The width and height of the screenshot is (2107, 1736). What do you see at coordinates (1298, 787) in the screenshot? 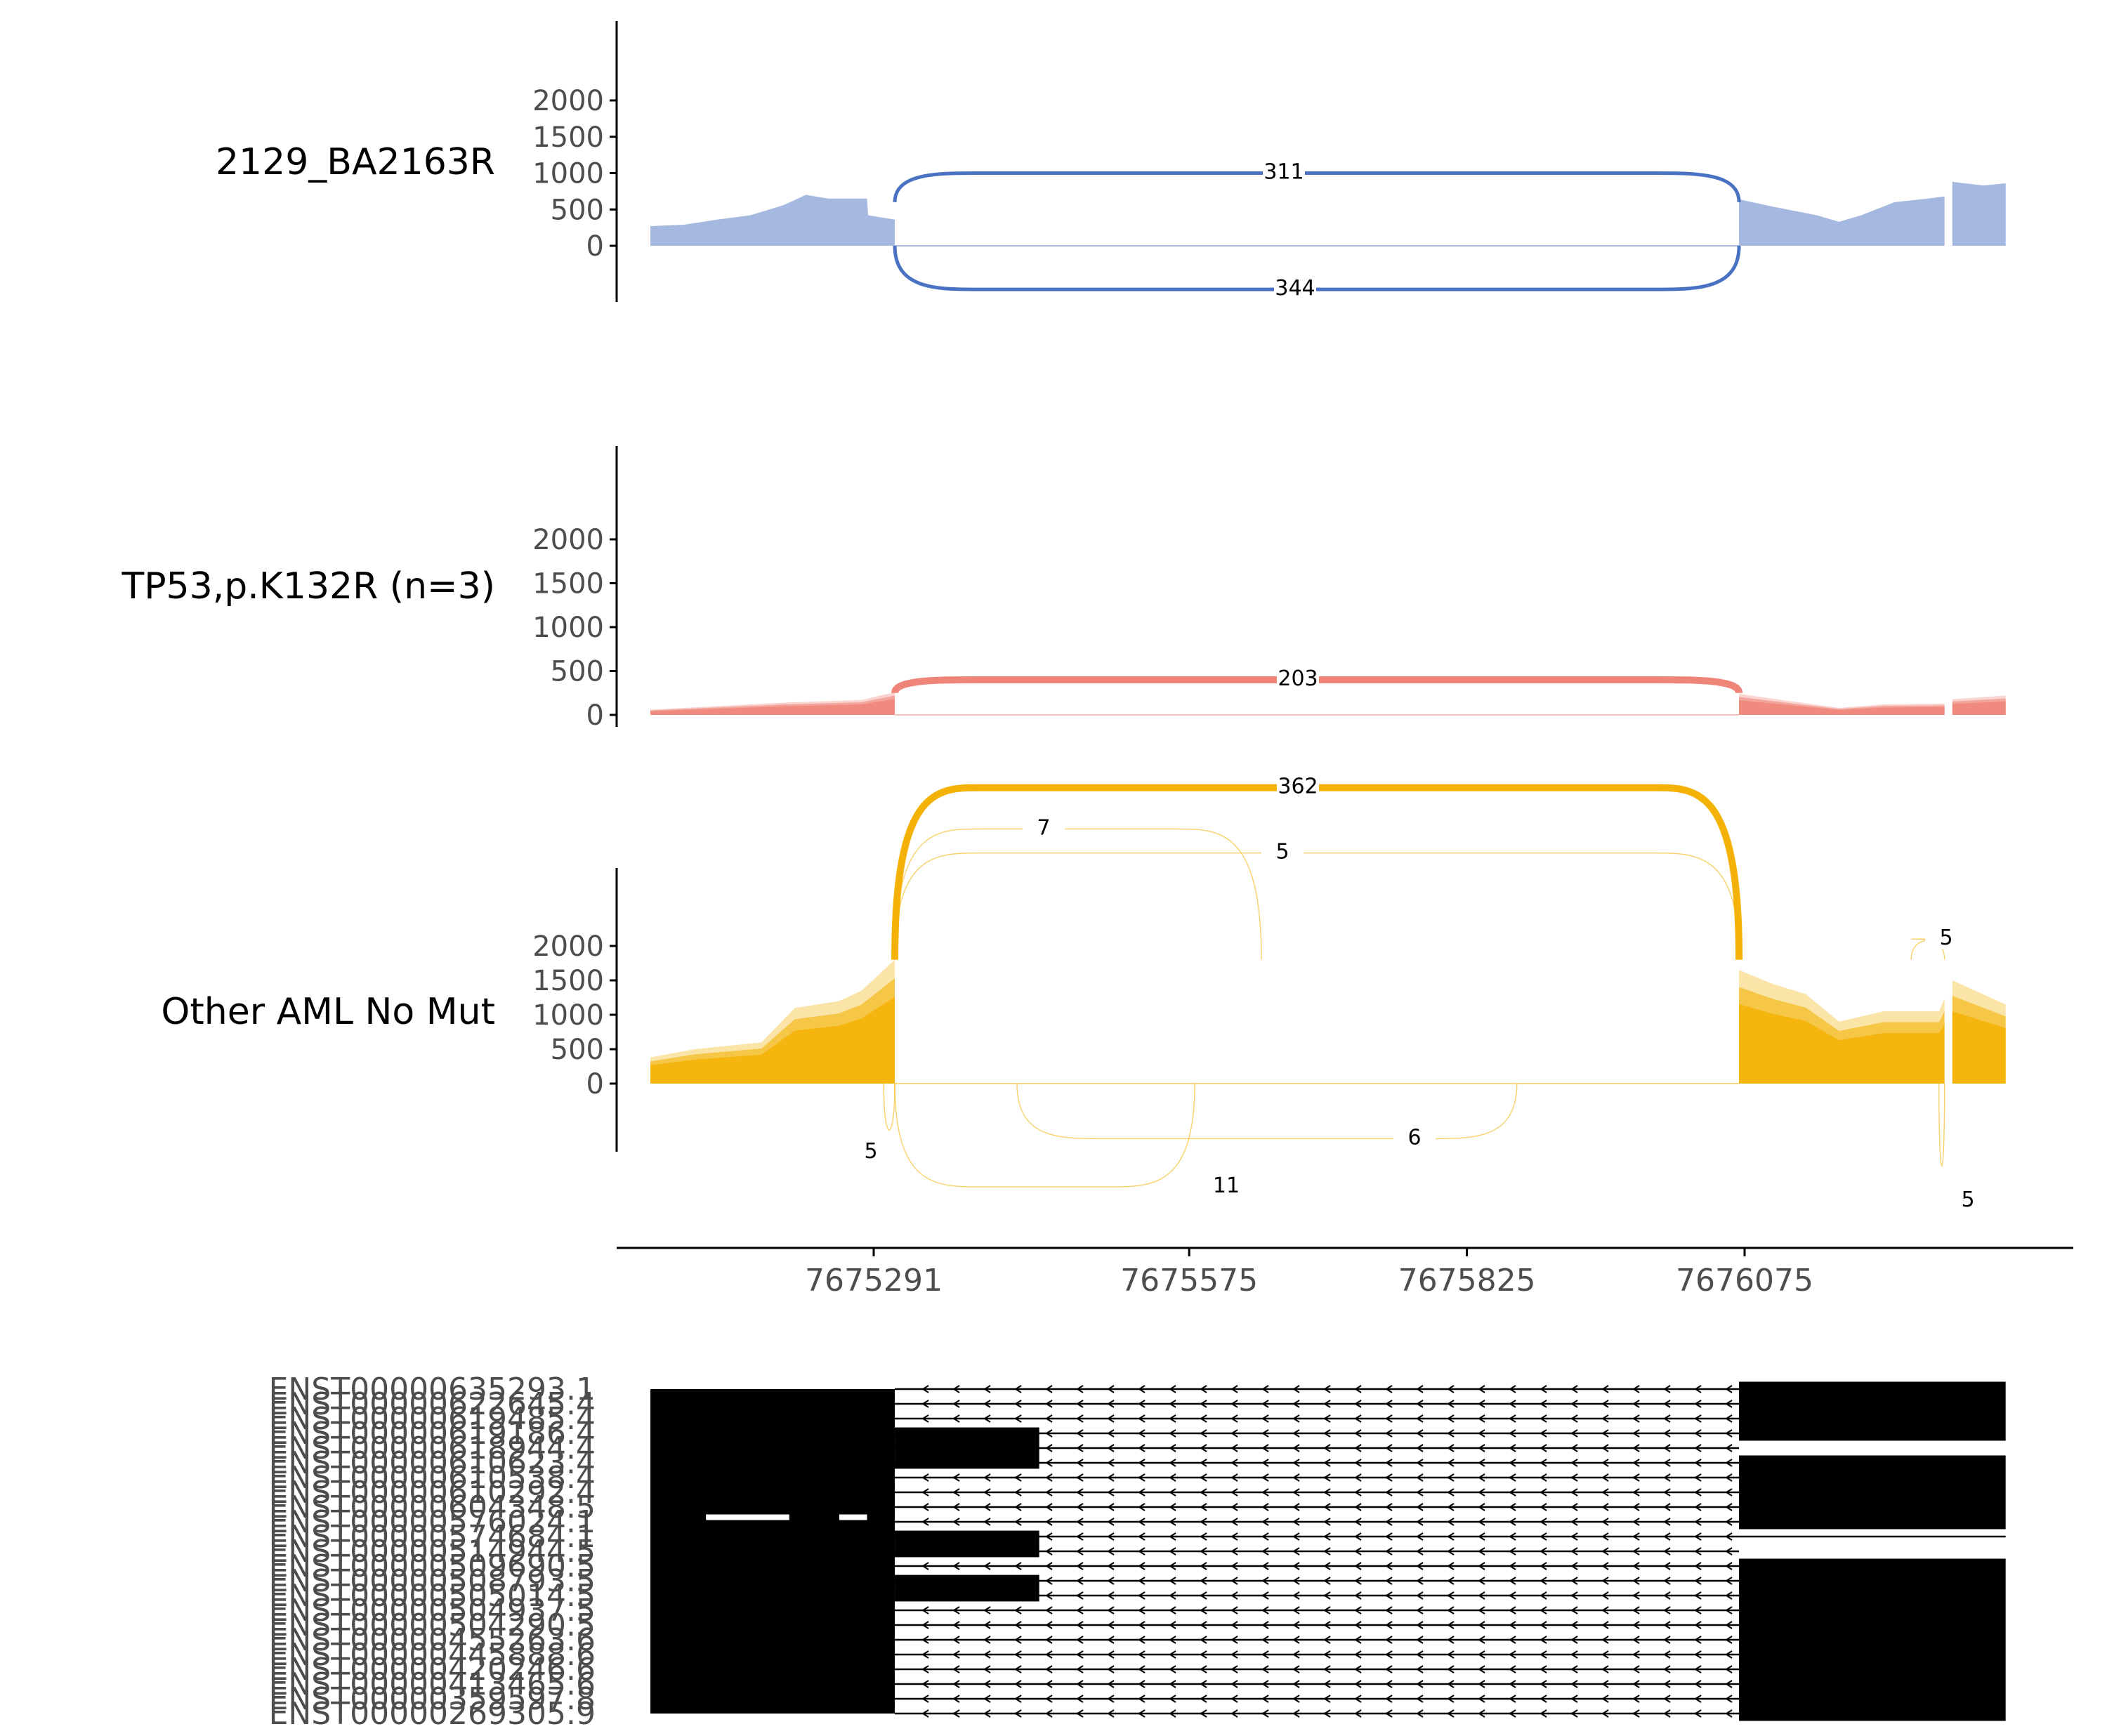
I see `junction-label-other-0: 362` at bounding box center [1298, 787].